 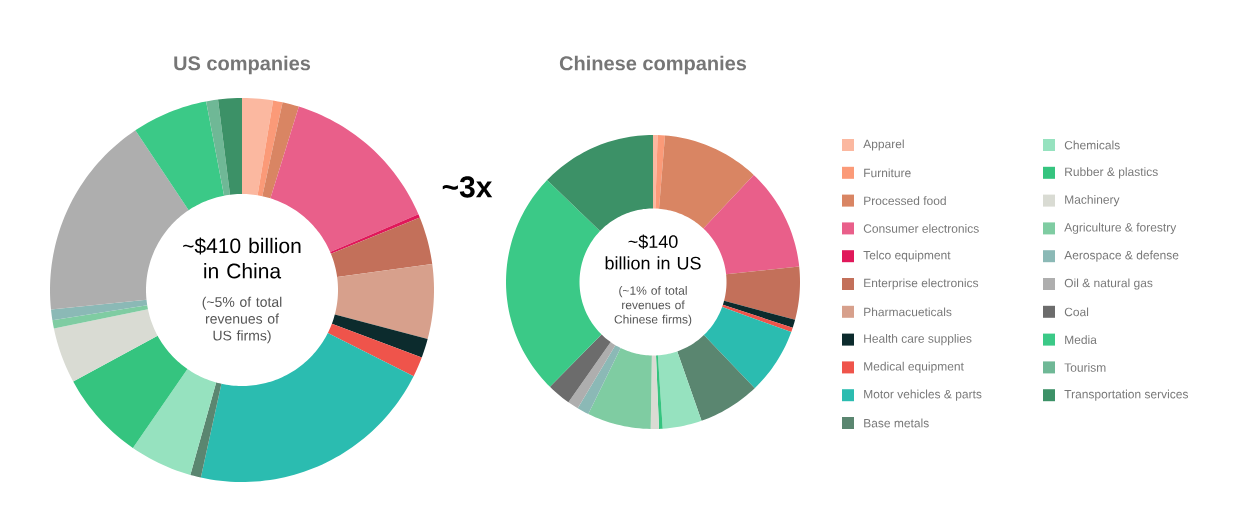 I want to click on legend-label: Base metals, so click(x=896, y=423).